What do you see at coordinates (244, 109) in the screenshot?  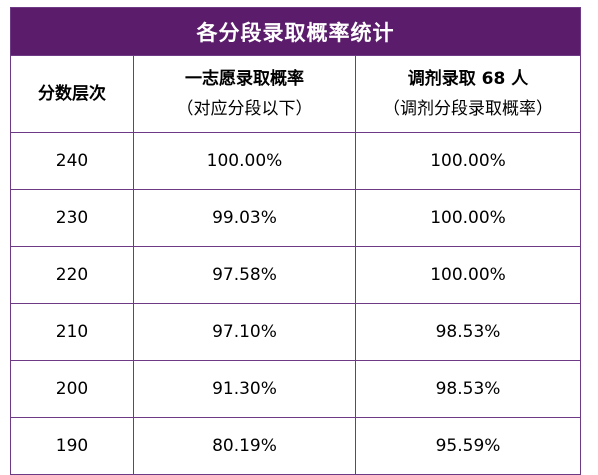 I see `header-first-choice-line2: （对应分段以下）` at bounding box center [244, 109].